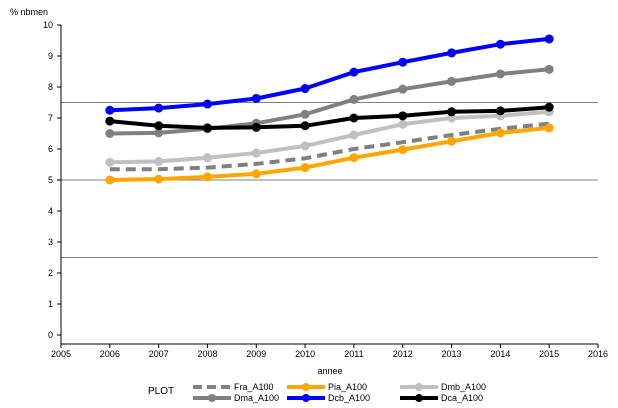 This screenshot has height=408, width=618. I want to click on x-tick-label: 2013, so click(452, 354).